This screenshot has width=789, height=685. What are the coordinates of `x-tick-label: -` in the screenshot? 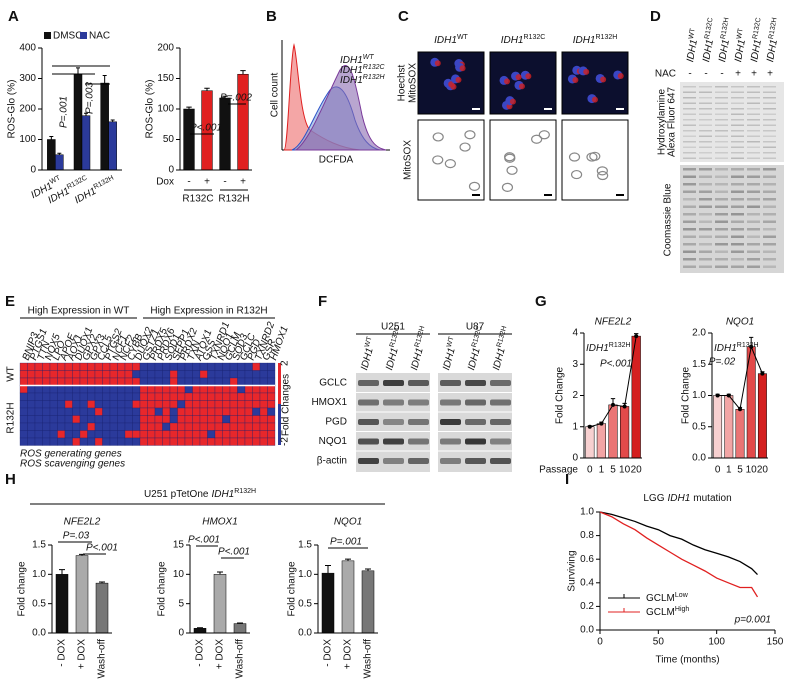 It's located at (188, 182).